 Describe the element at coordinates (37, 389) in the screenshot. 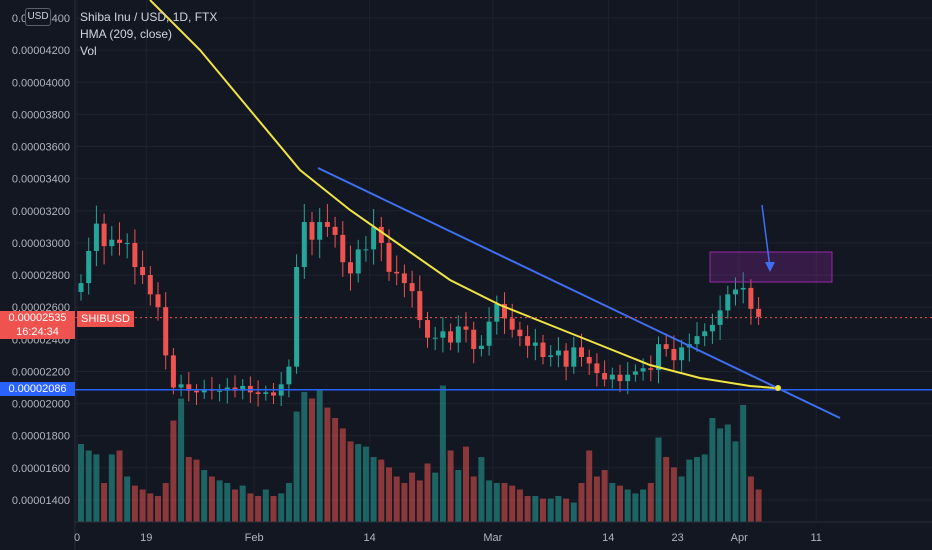

I see `hline-price-label: 0.00002086` at that location.